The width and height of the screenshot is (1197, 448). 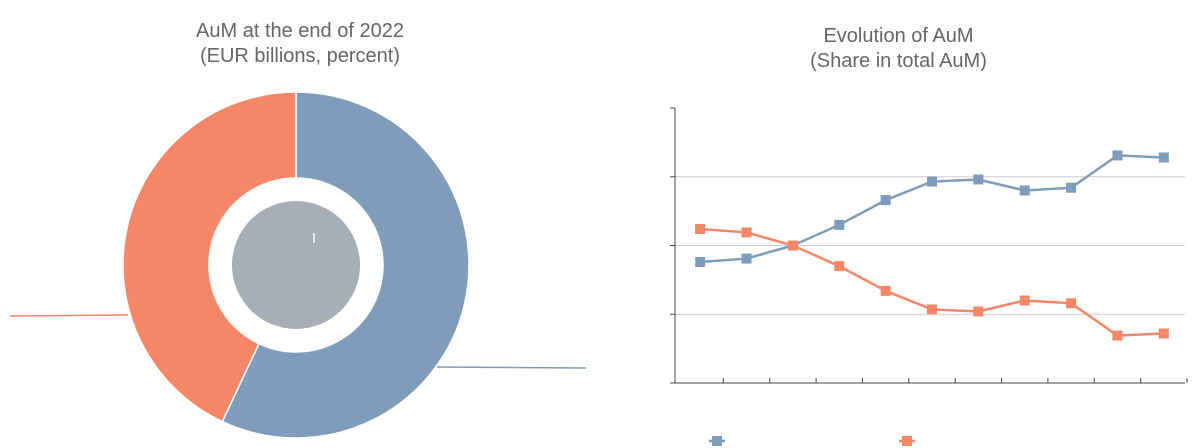 What do you see at coordinates (898, 49) in the screenshot?
I see `line-chart-title: Evolution of AuM (Share in total AuM)` at bounding box center [898, 49].